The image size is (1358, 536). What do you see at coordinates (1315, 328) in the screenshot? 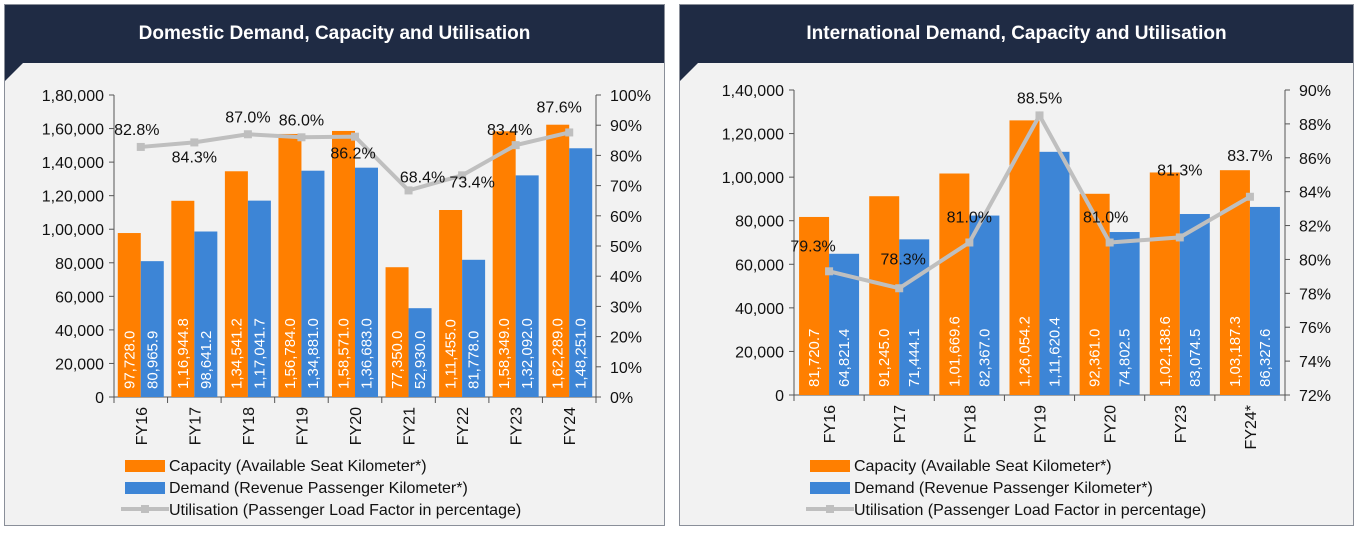
I see `y-right-tick-label: 76%` at bounding box center [1315, 328].